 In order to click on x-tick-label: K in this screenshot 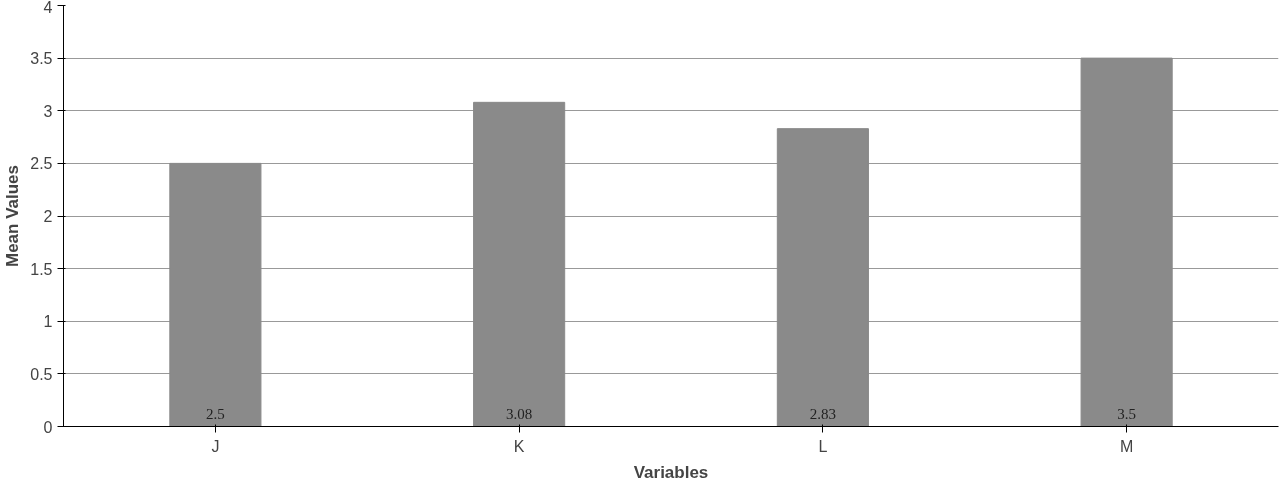, I will do `click(519, 446)`.